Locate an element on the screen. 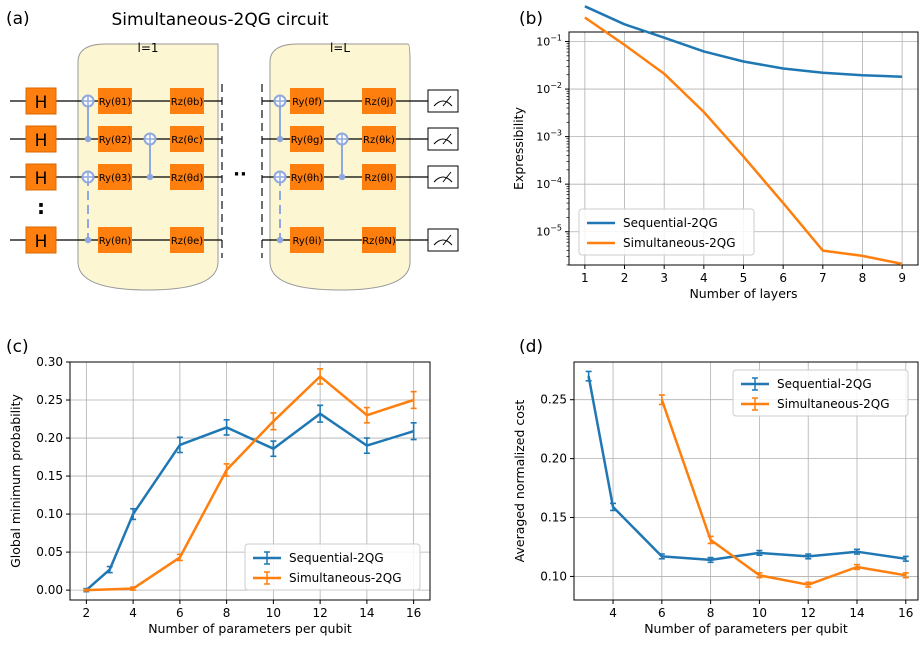 Image resolution: width=923 pixels, height=646 pixels. panel-label-b: (b) is located at coordinates (531, 19).